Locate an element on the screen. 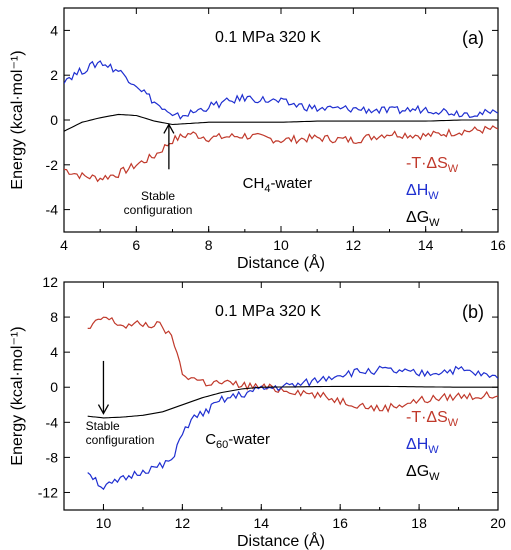 This screenshot has width=511, height=550. y-tick-label: 8 is located at coordinates (54, 317).